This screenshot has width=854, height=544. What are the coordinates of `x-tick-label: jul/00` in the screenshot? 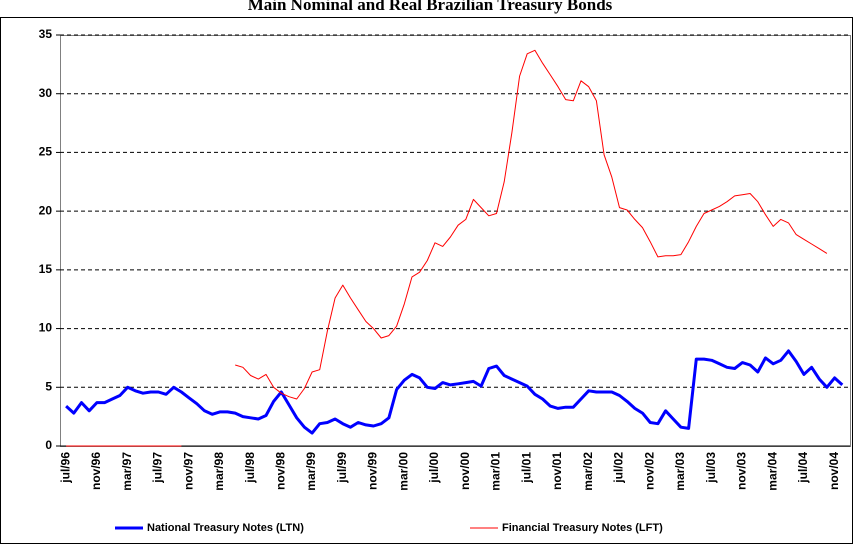 It's located at (434, 468).